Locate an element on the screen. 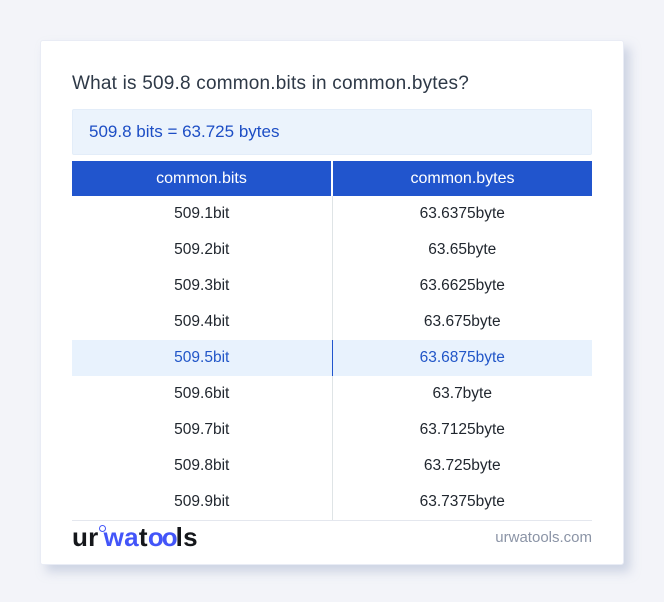 The width and height of the screenshot is (664, 602). logo-ring-icon is located at coordinates (102, 528).